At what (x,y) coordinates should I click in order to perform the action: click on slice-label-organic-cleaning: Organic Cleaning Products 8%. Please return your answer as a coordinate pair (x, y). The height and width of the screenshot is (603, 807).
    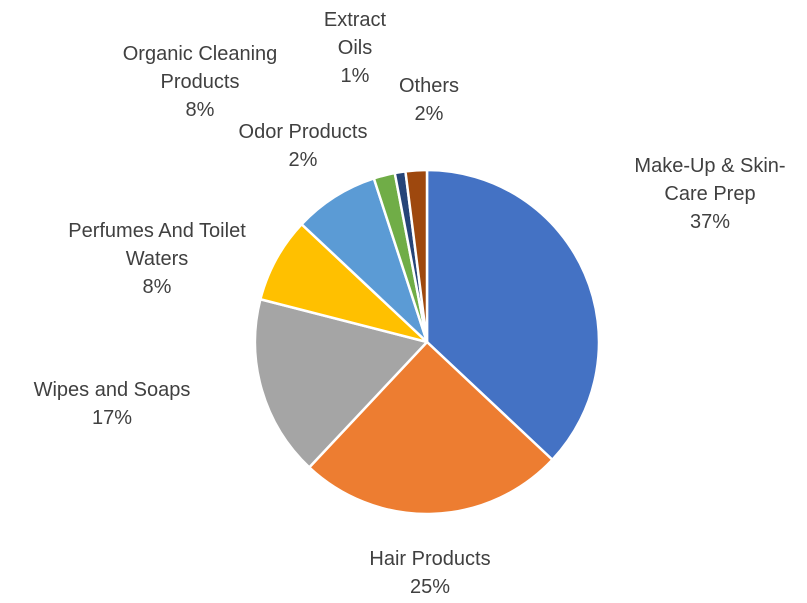
    Looking at the image, I should click on (200, 82).